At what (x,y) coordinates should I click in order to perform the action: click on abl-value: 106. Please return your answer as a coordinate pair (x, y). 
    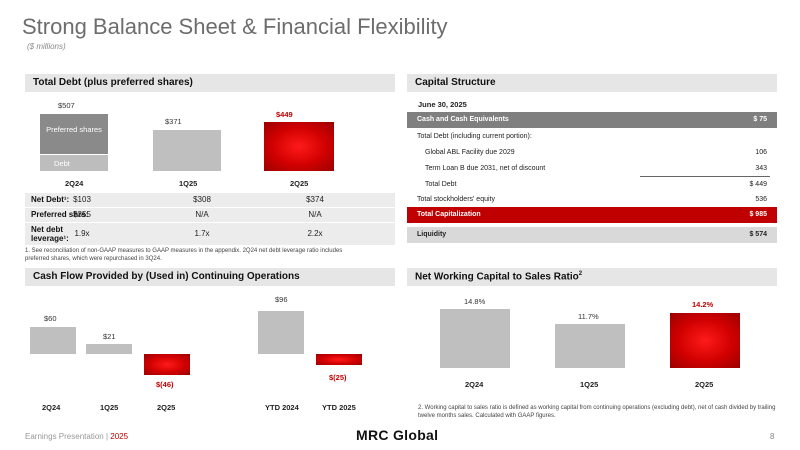
    Looking at the image, I should click on (761, 152).